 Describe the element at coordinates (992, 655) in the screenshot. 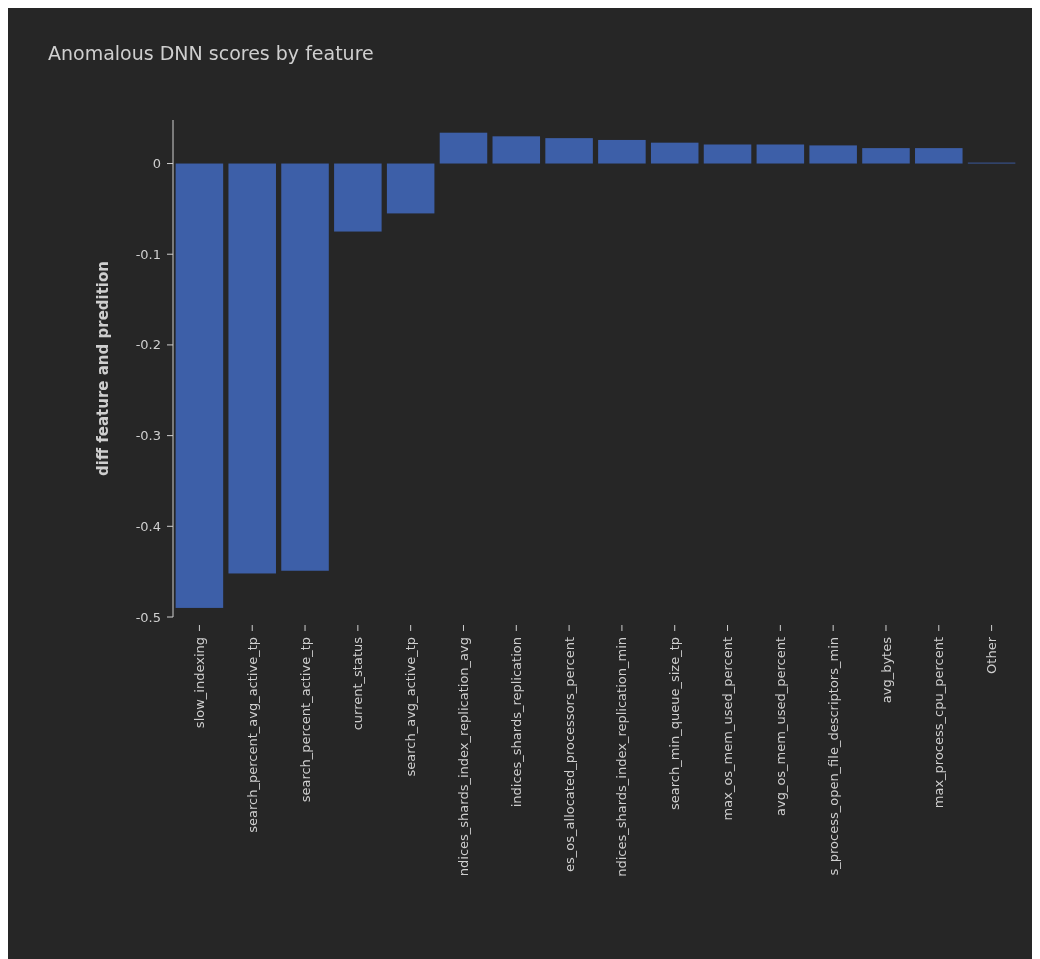

I see `x-tick-label: Other` at that location.